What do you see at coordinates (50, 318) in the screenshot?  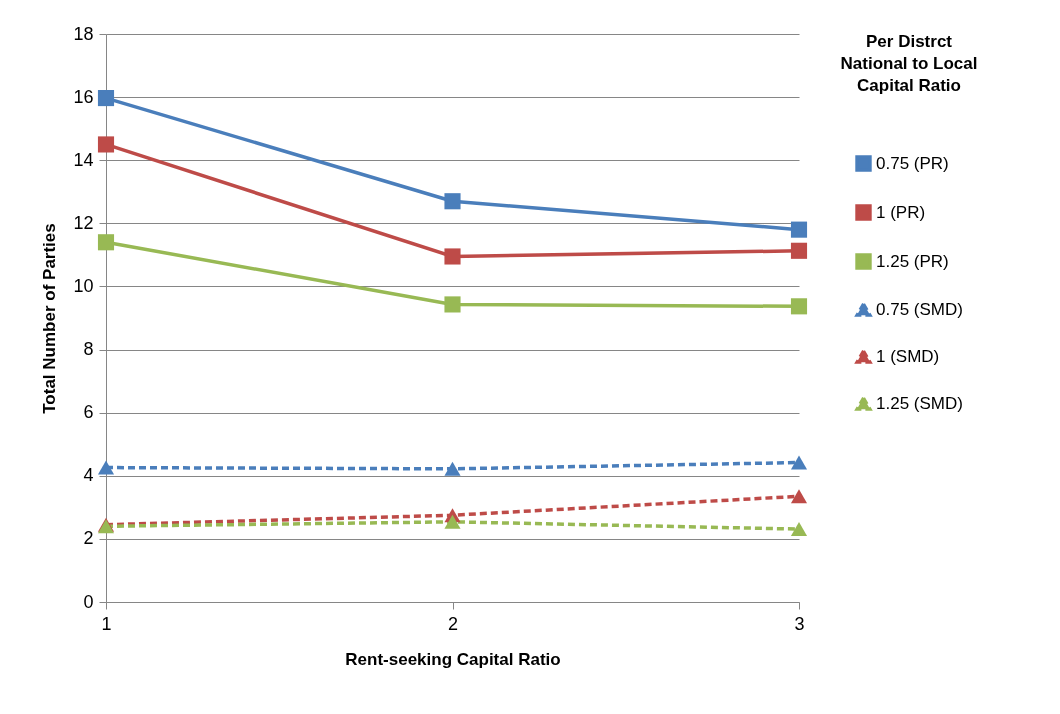 I see `y-axis-title: Total Number of Parties` at bounding box center [50, 318].